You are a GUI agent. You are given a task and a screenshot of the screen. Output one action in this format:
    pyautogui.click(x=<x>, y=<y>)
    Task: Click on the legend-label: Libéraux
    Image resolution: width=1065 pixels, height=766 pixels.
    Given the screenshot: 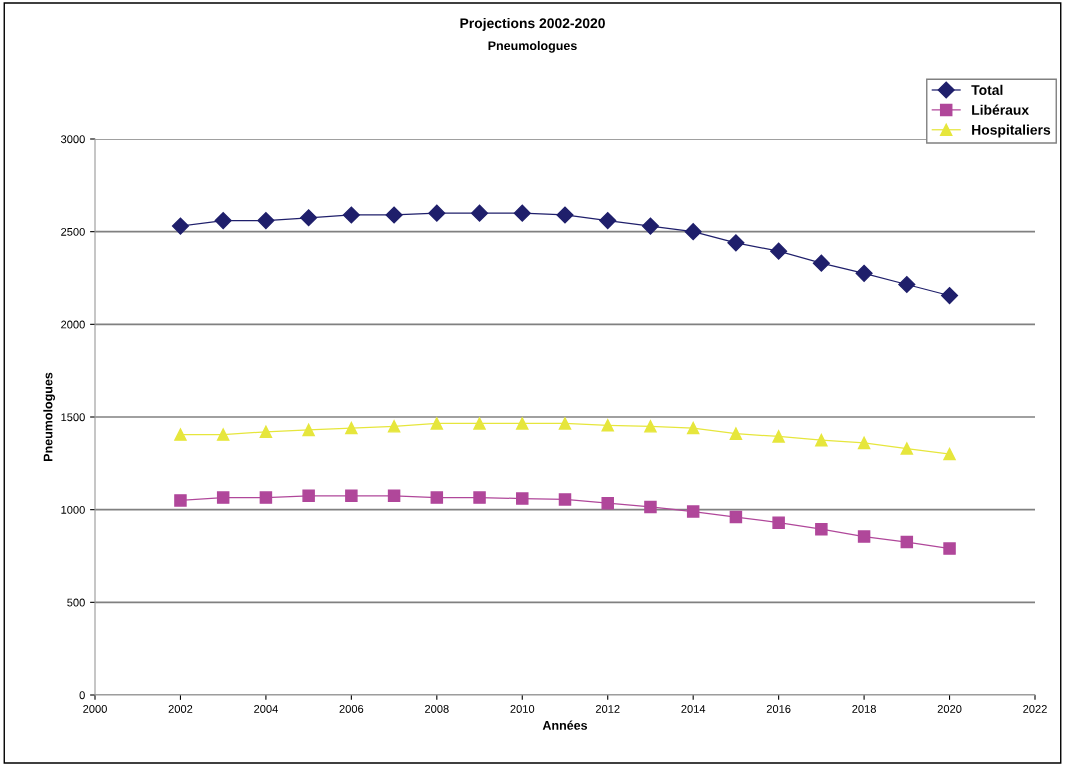 What is the action you would take?
    pyautogui.click(x=1000, y=109)
    